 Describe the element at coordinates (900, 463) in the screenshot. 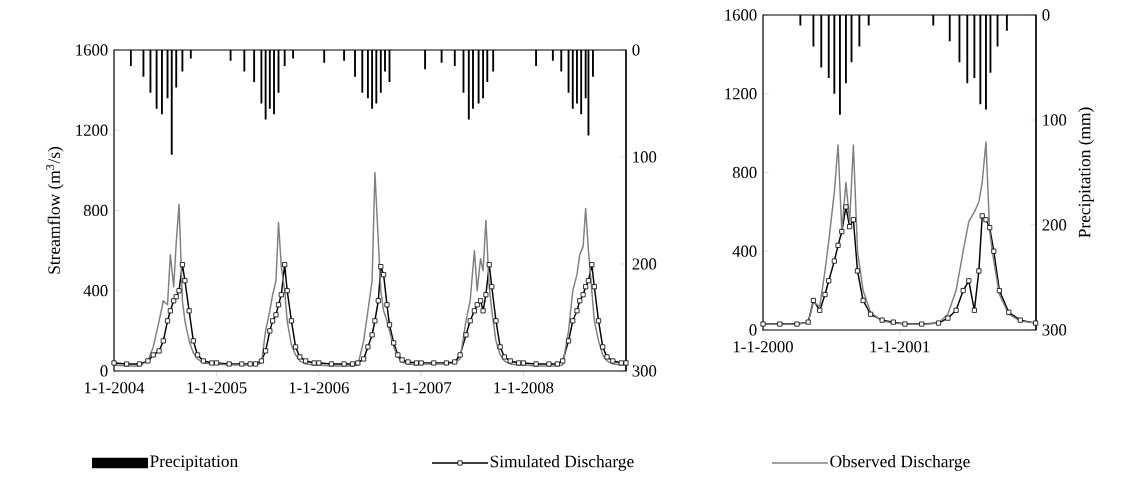

I see `legend-label: Observed Discharge` at that location.